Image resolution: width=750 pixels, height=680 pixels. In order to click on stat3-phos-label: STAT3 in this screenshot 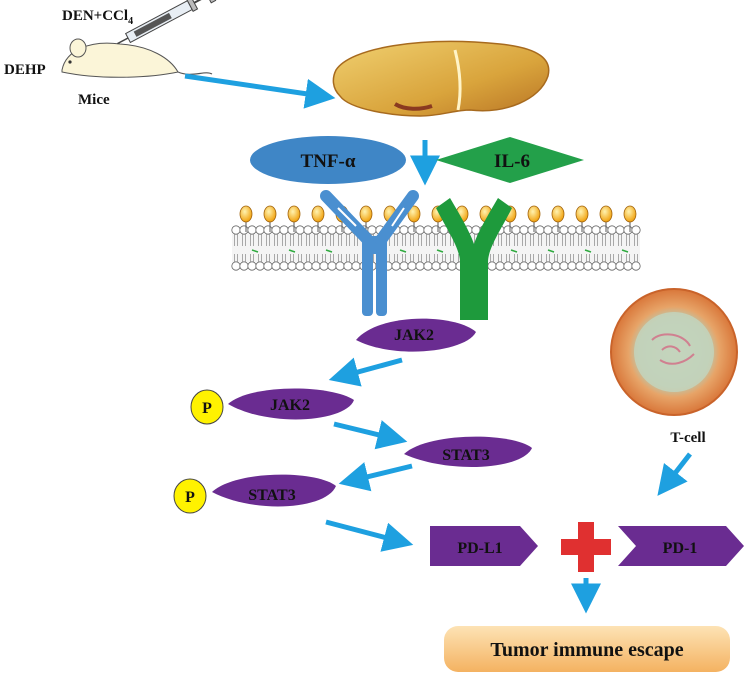, I will do `click(271, 495)`.